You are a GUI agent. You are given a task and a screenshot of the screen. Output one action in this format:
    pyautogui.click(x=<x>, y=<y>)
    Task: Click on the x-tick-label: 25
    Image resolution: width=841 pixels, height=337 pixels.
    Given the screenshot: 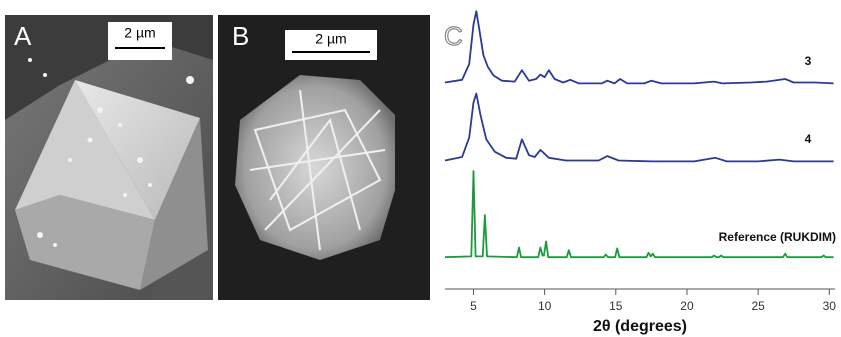 What is the action you would take?
    pyautogui.click(x=758, y=306)
    